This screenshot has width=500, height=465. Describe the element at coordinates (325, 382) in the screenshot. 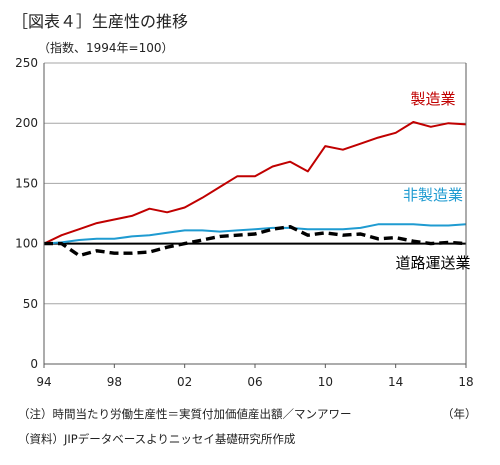

I see `x-tick-label-2010: 10` at that location.